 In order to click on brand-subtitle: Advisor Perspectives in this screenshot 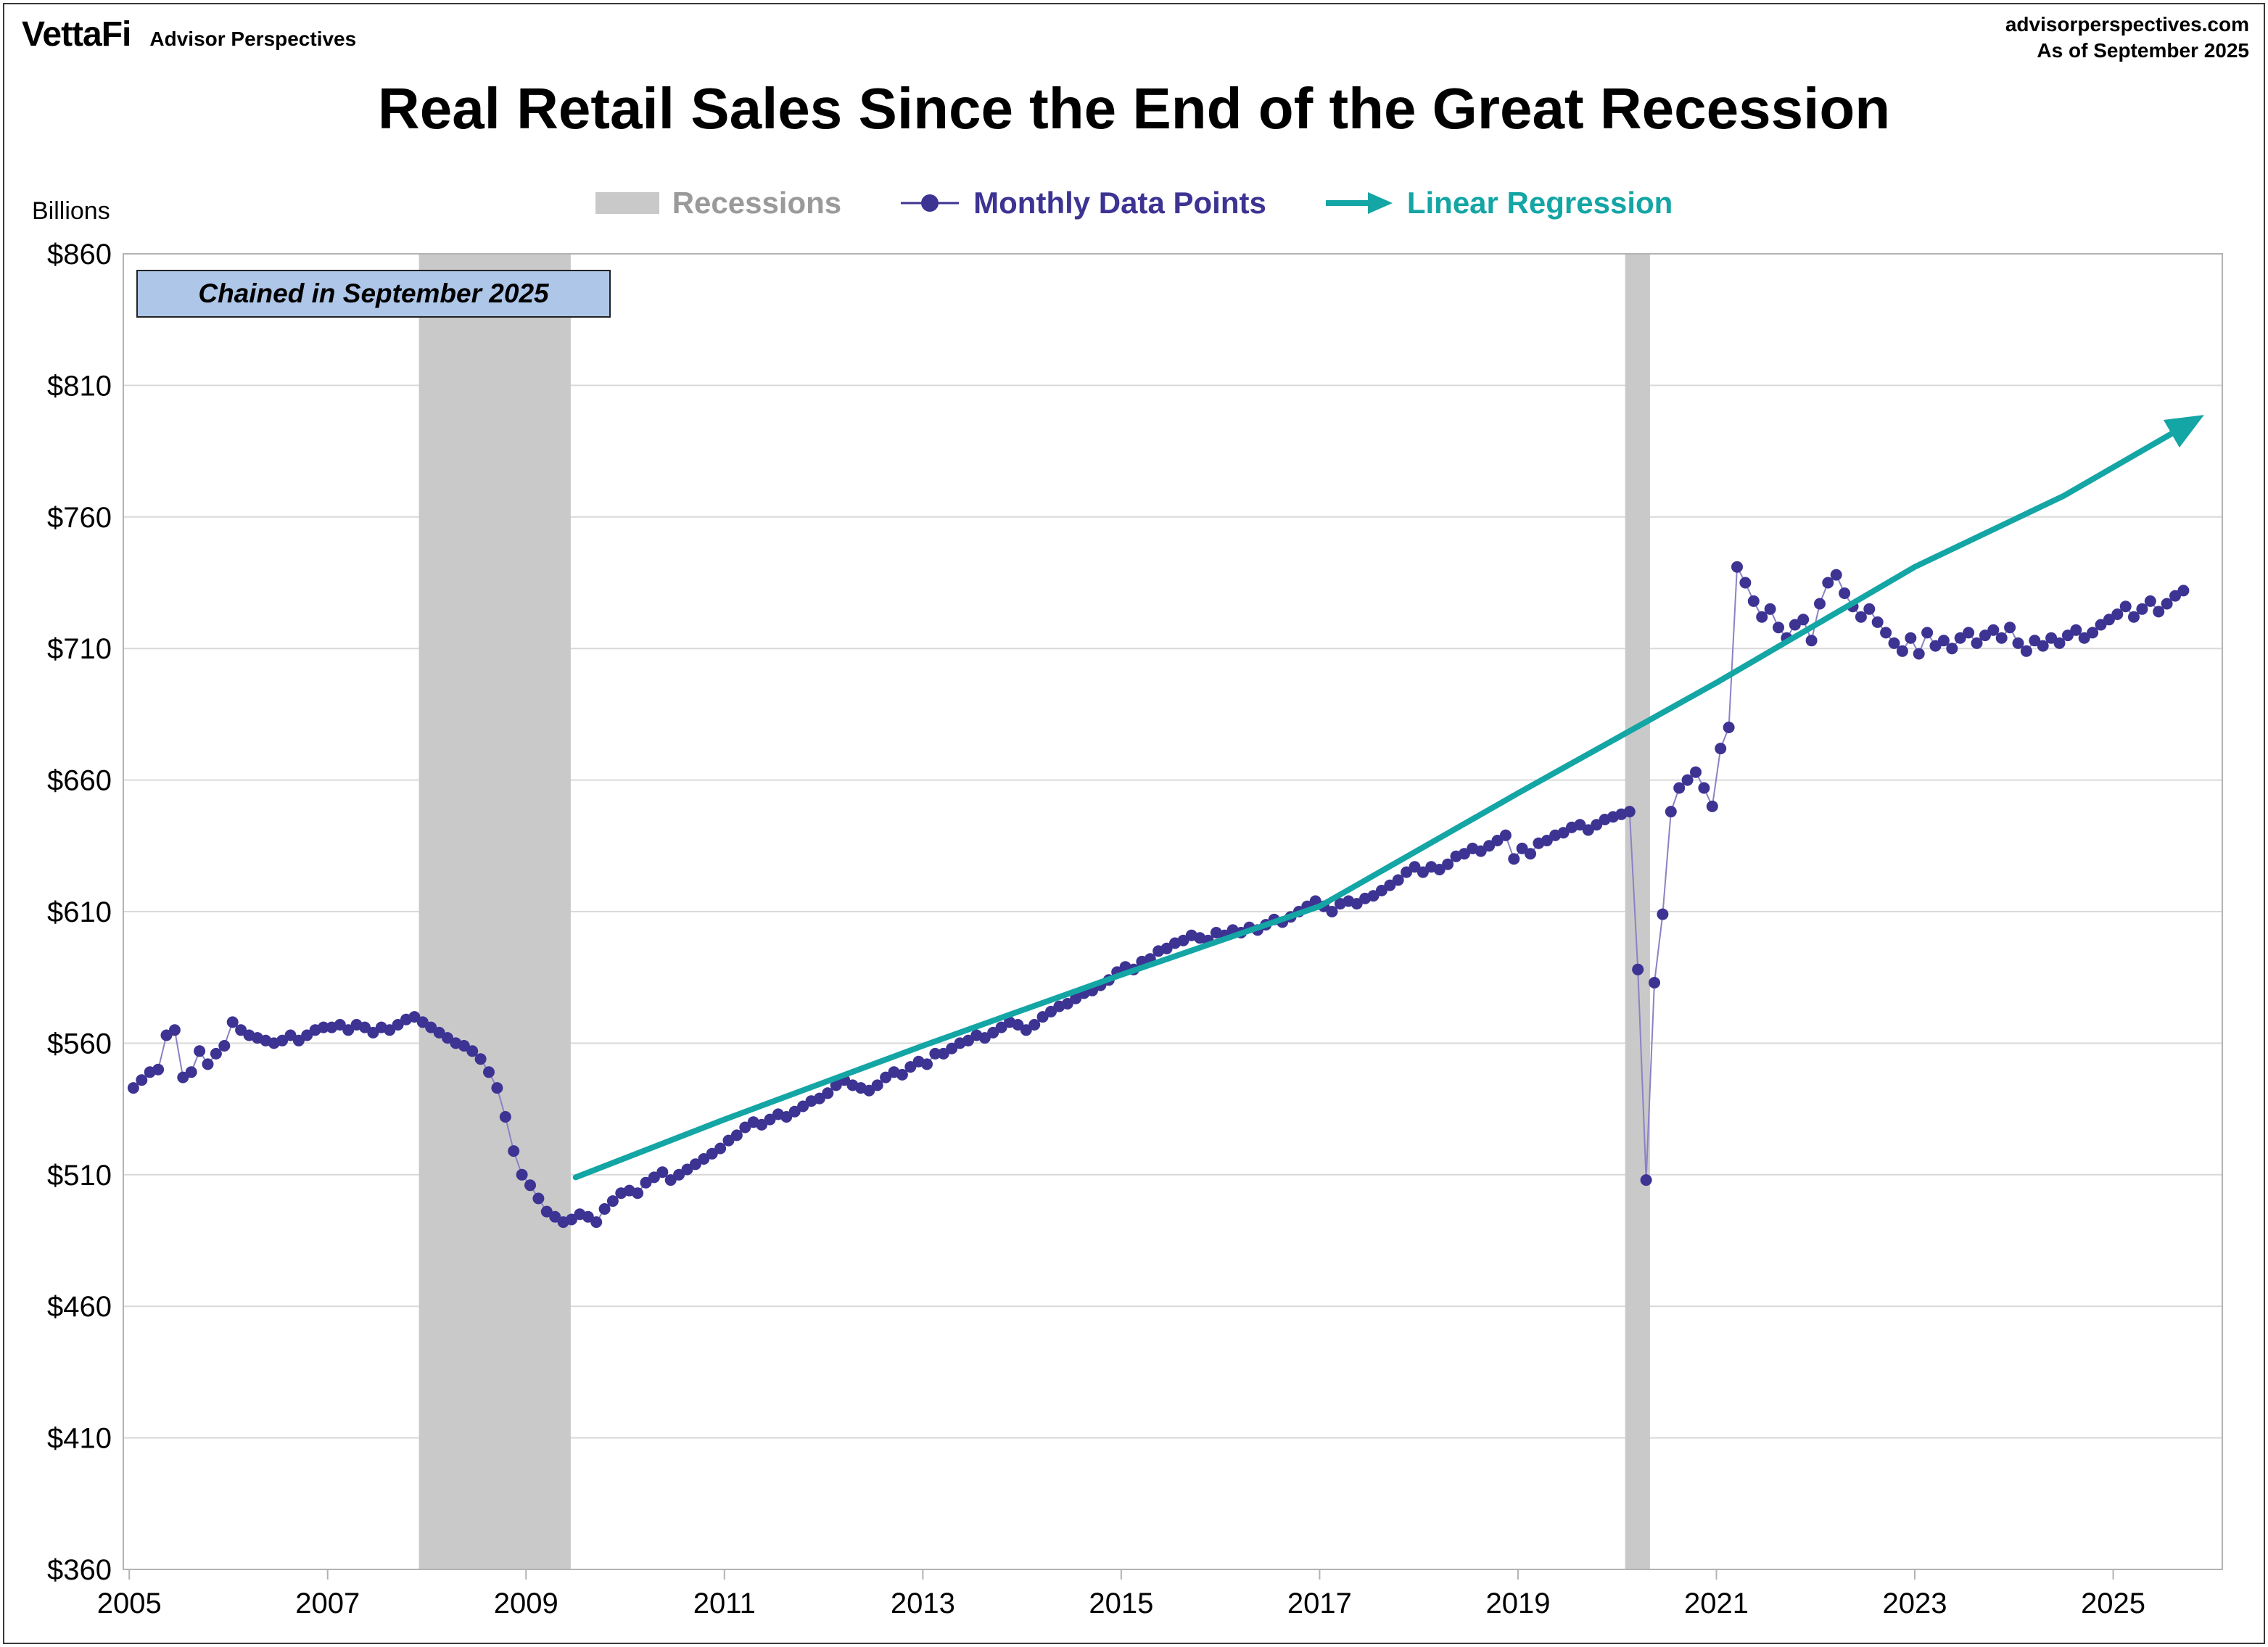, I will do `click(253, 39)`.